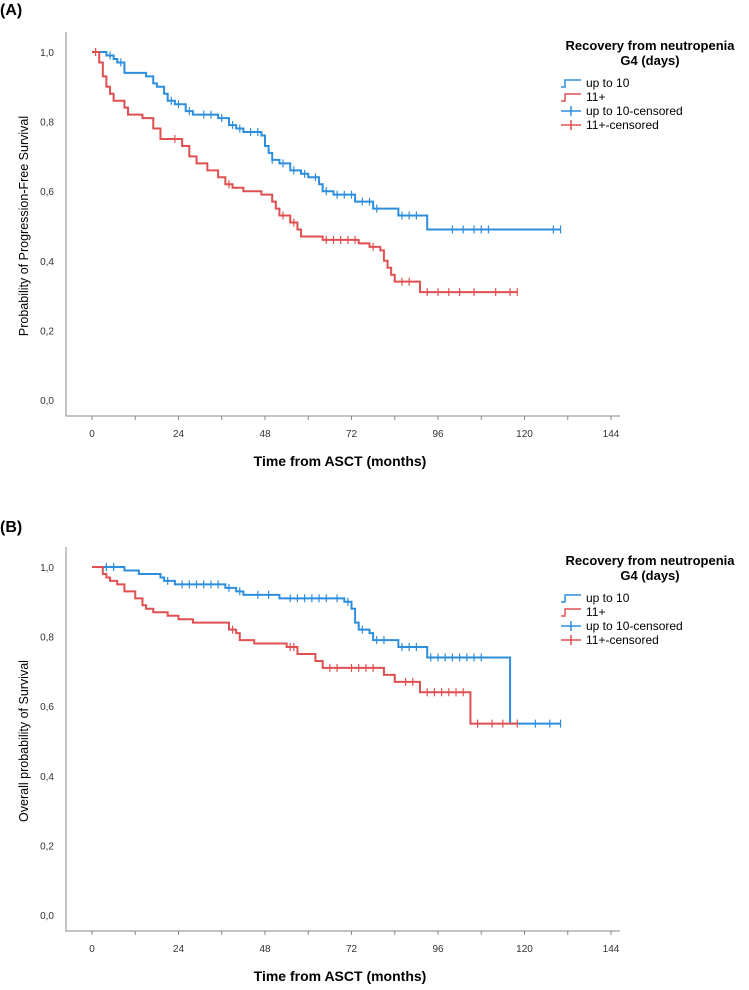 The width and height of the screenshot is (749, 990). What do you see at coordinates (11, 10) in the screenshot?
I see `panel-label-a: (A)` at bounding box center [11, 10].